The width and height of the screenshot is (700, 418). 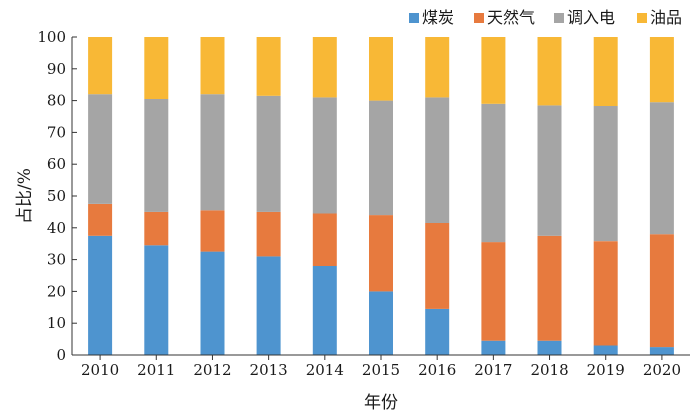 I want to click on y-tick-label: 90, so click(x=56, y=69).